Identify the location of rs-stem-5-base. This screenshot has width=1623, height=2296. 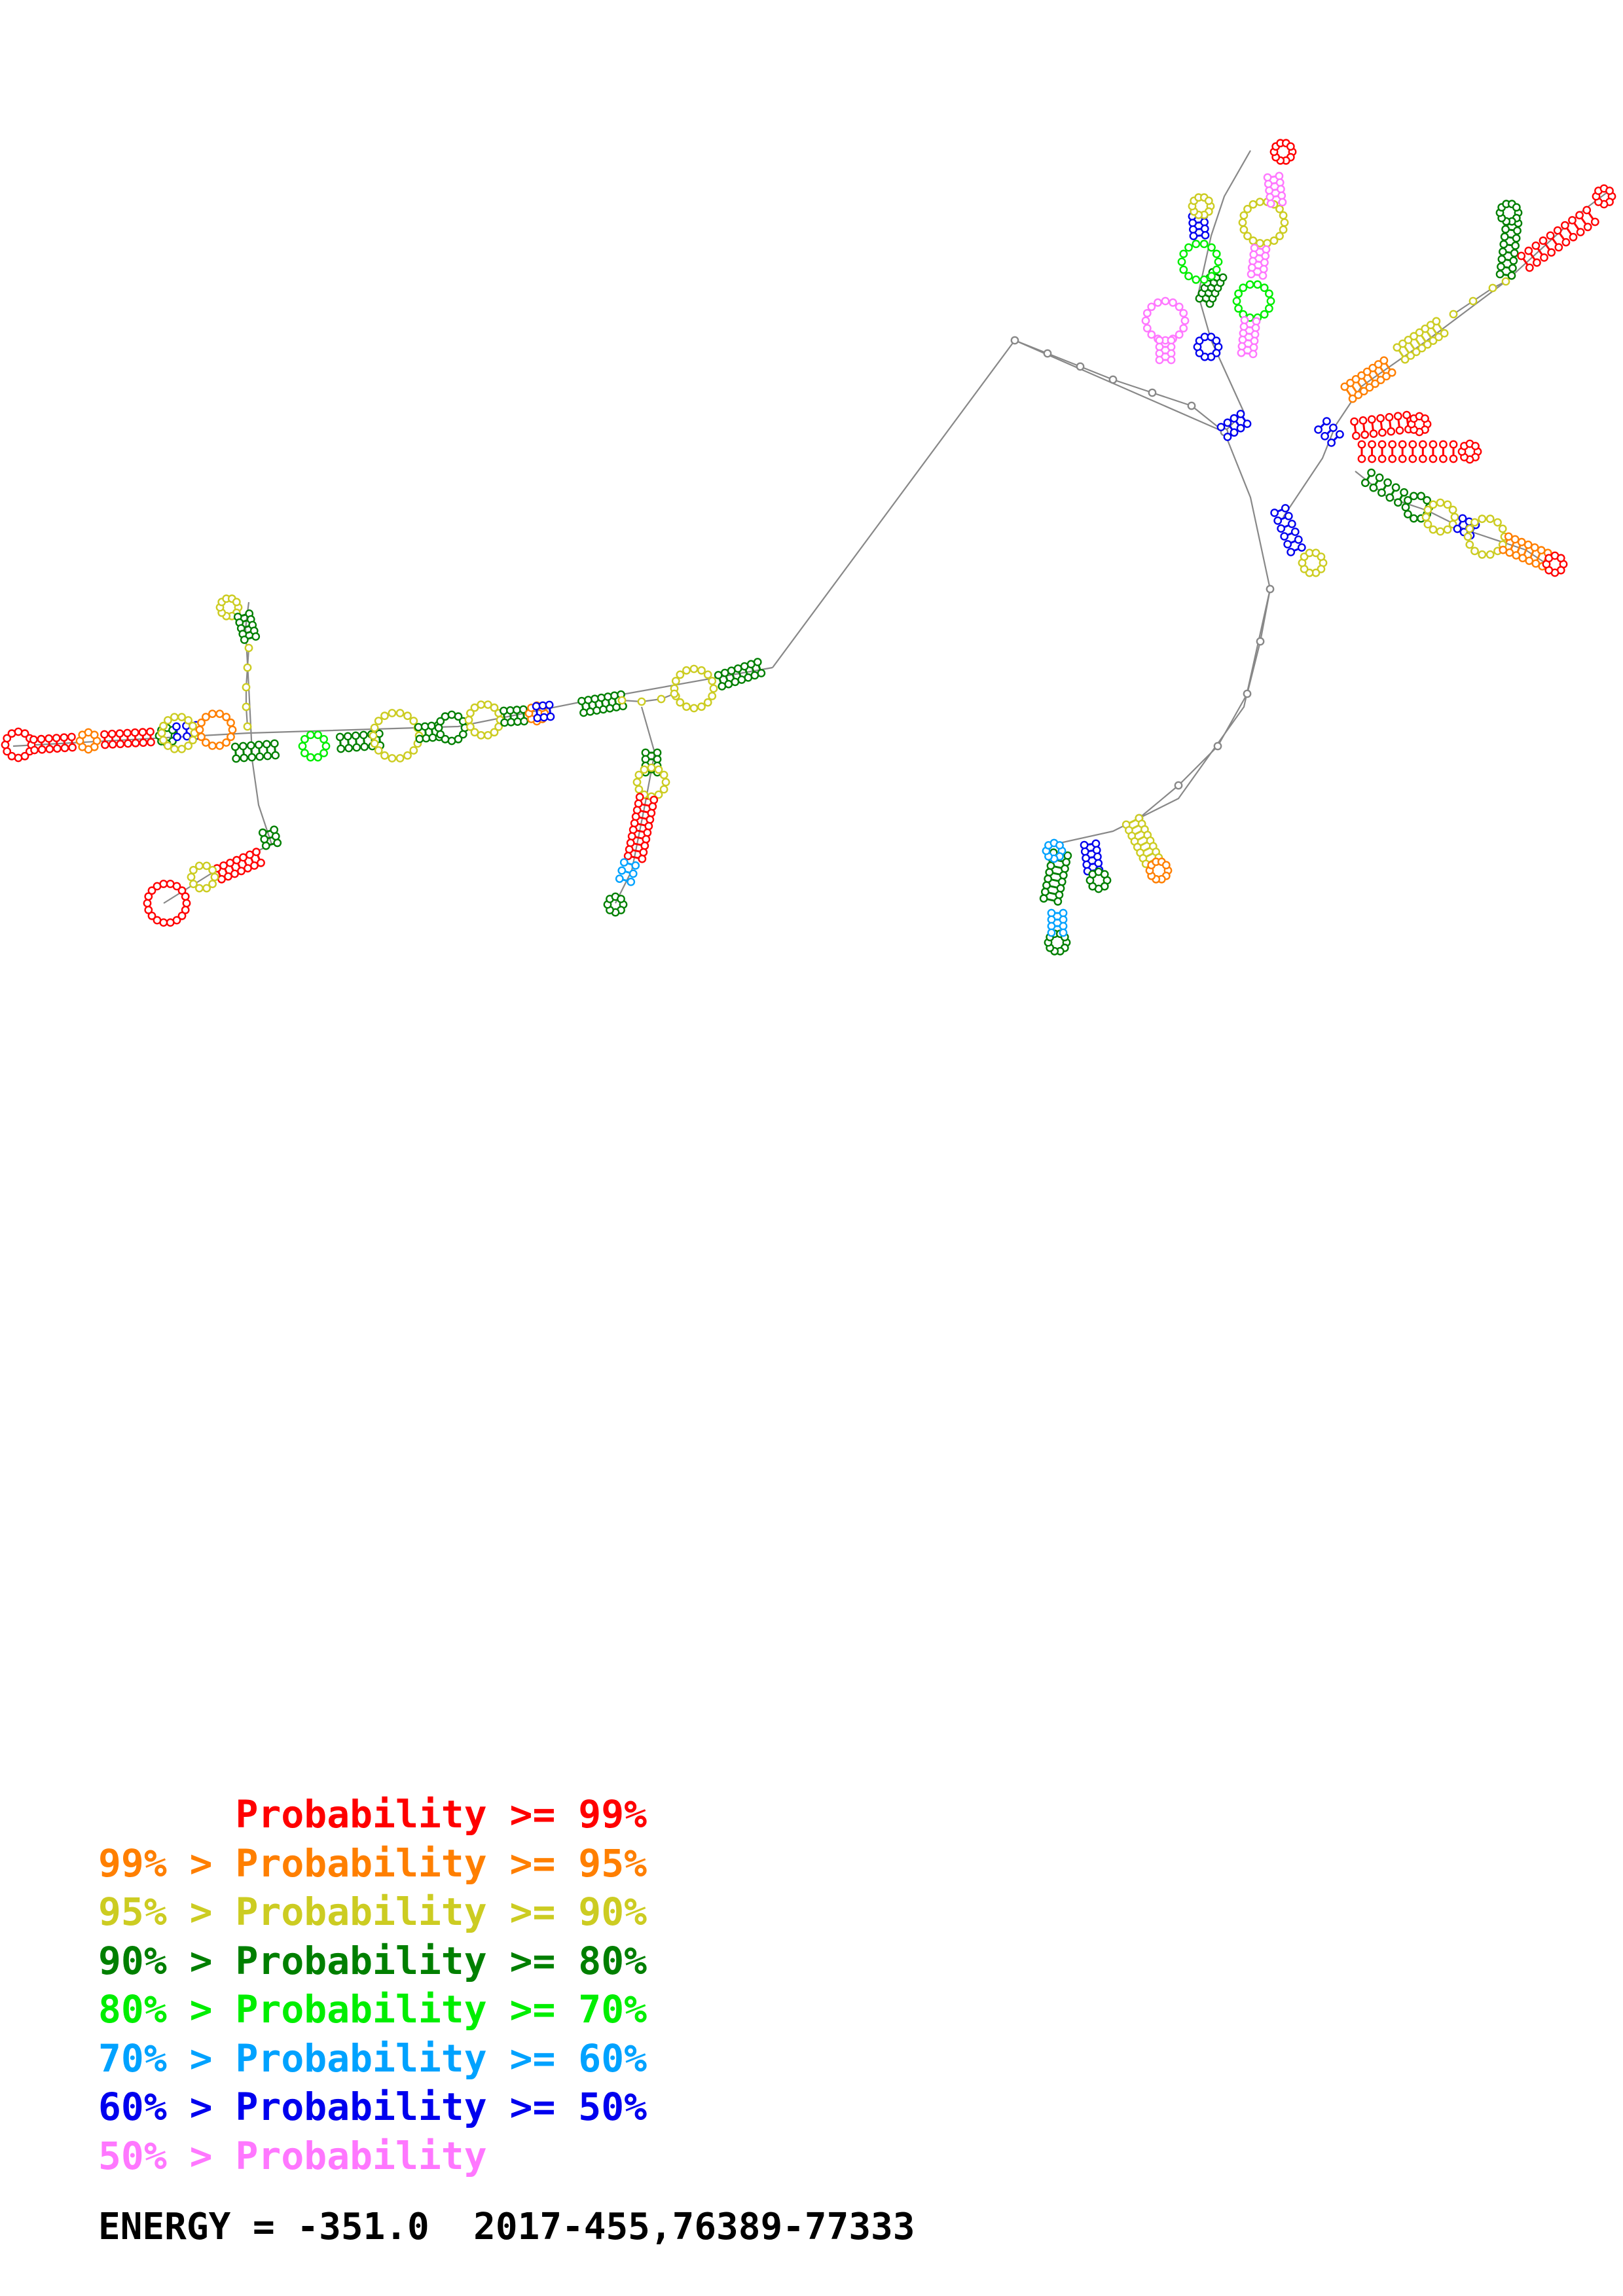
(1511, 275).